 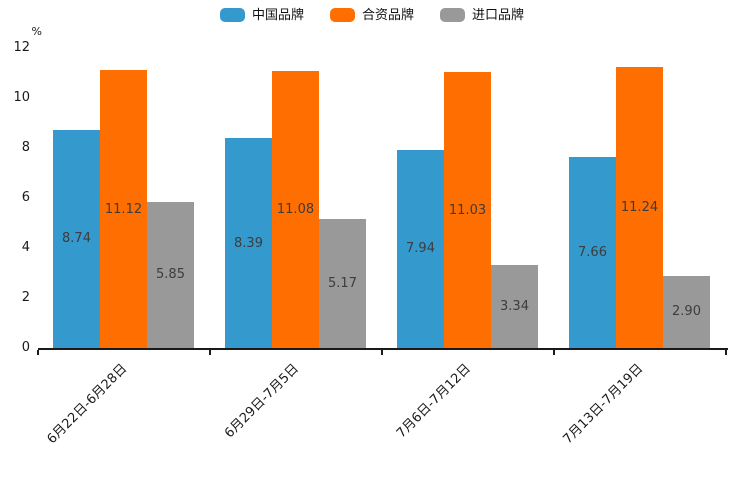 I want to click on bar-value-label: 5.85, so click(x=170, y=275).